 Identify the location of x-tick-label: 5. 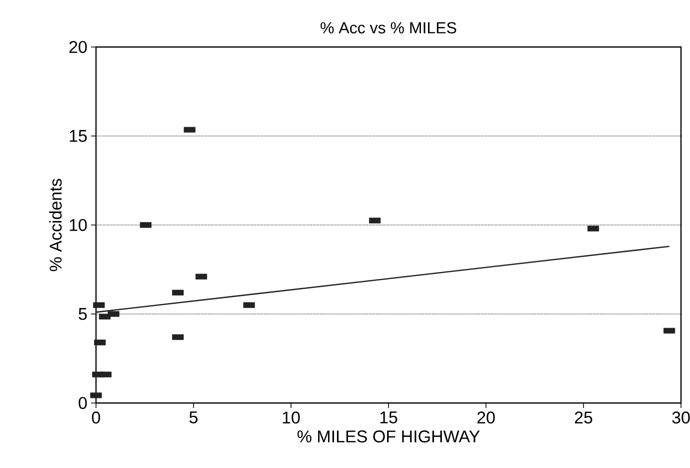
(193, 418).